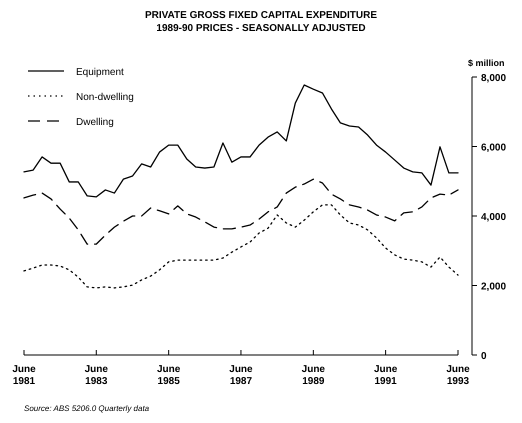 This screenshot has height=423, width=522. What do you see at coordinates (314, 375) in the screenshot?
I see `x-tick-label: June 1989` at bounding box center [314, 375].